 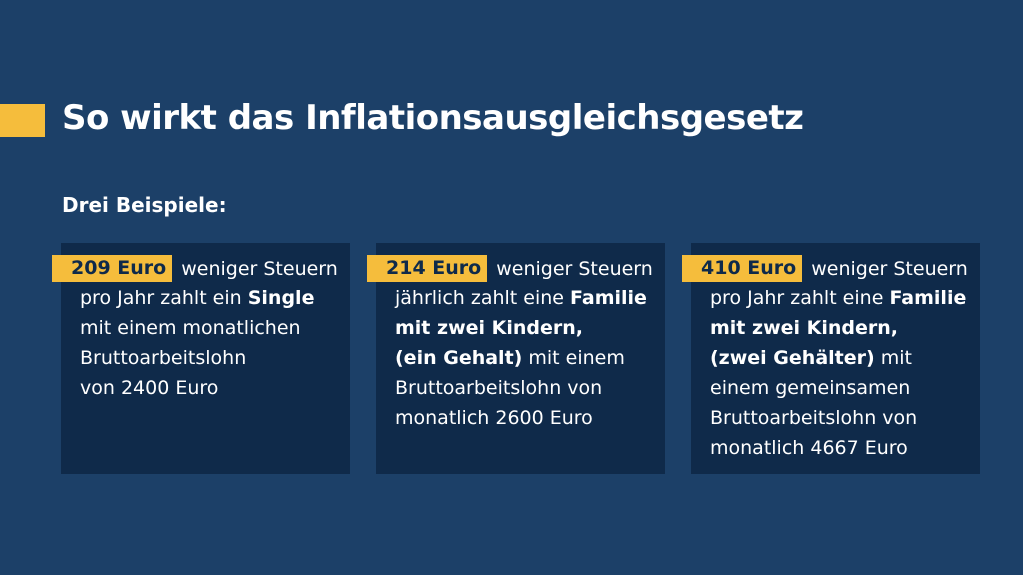 I want to click on text: von 2400 Euro, so click(x=149, y=388).